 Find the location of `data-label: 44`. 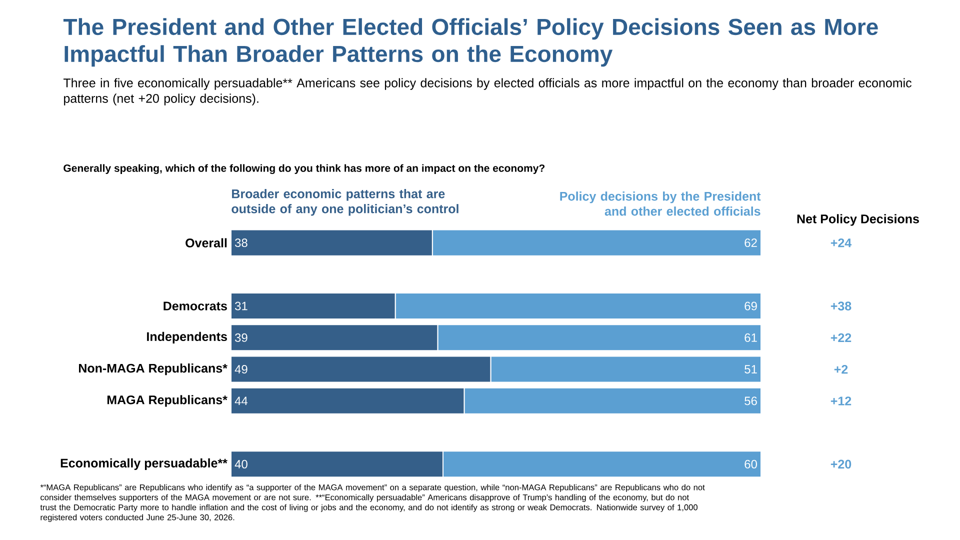

data-label: 44 is located at coordinates (241, 401).